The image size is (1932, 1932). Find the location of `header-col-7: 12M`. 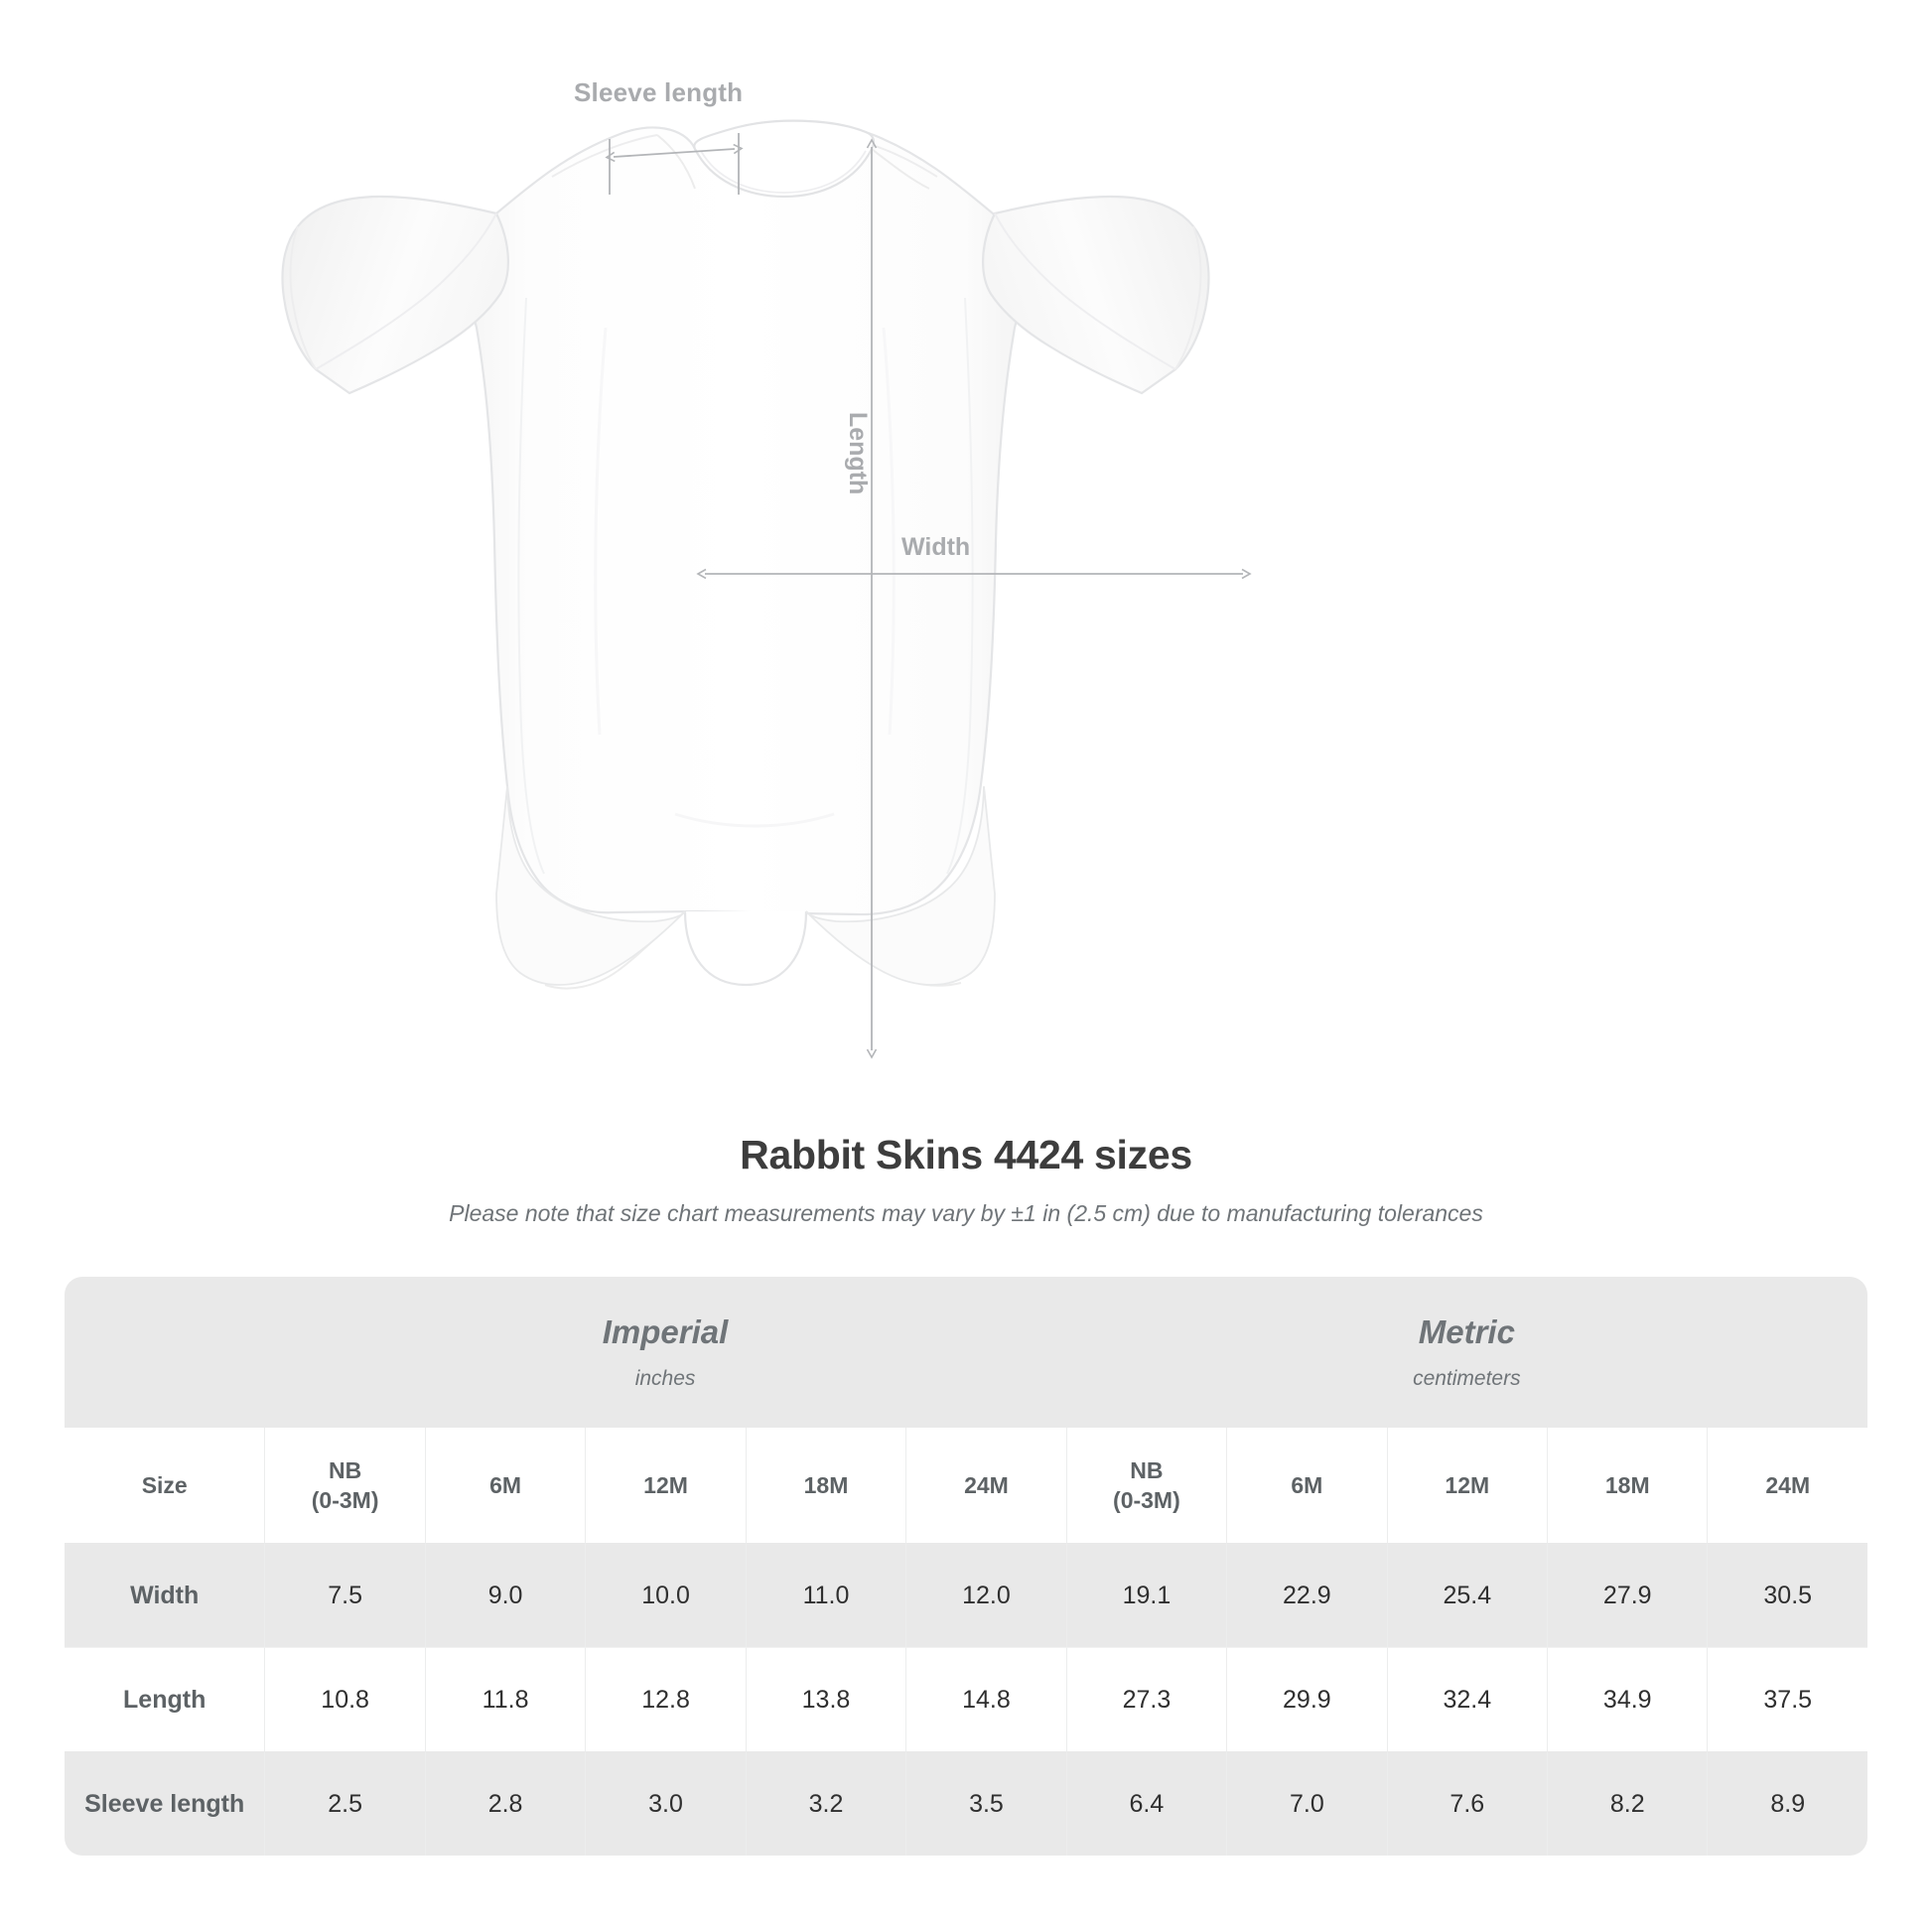

header-col-7: 12M is located at coordinates (1467, 1486).